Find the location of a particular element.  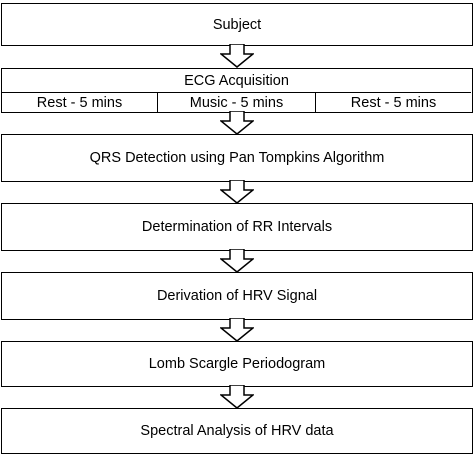

rr-intervals-label: Determination of RR Intervals is located at coordinates (237, 227).